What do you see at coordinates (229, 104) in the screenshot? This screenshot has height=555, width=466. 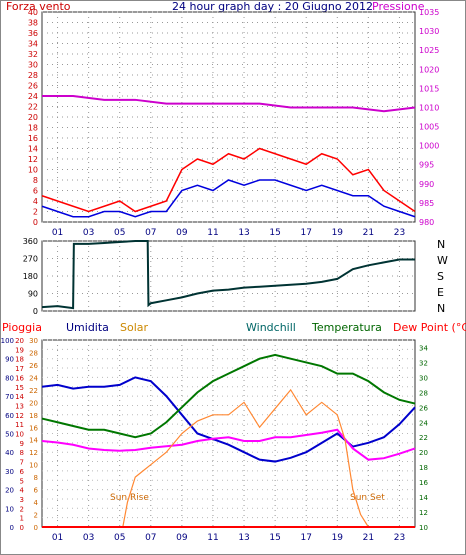 I see `series-line-pressione` at bounding box center [229, 104].